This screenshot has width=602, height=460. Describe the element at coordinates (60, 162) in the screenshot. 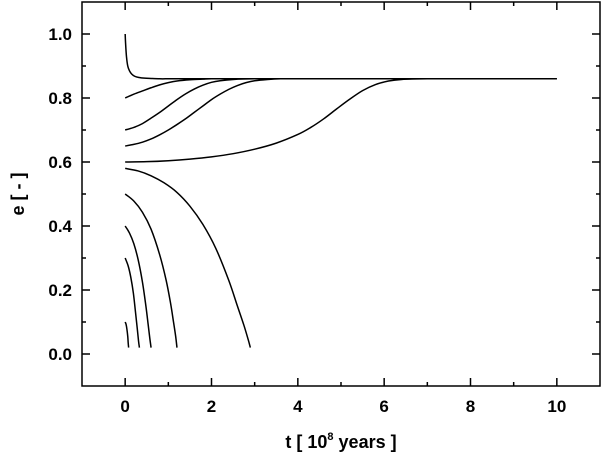

I see `y-tick-label: 0.6` at that location.